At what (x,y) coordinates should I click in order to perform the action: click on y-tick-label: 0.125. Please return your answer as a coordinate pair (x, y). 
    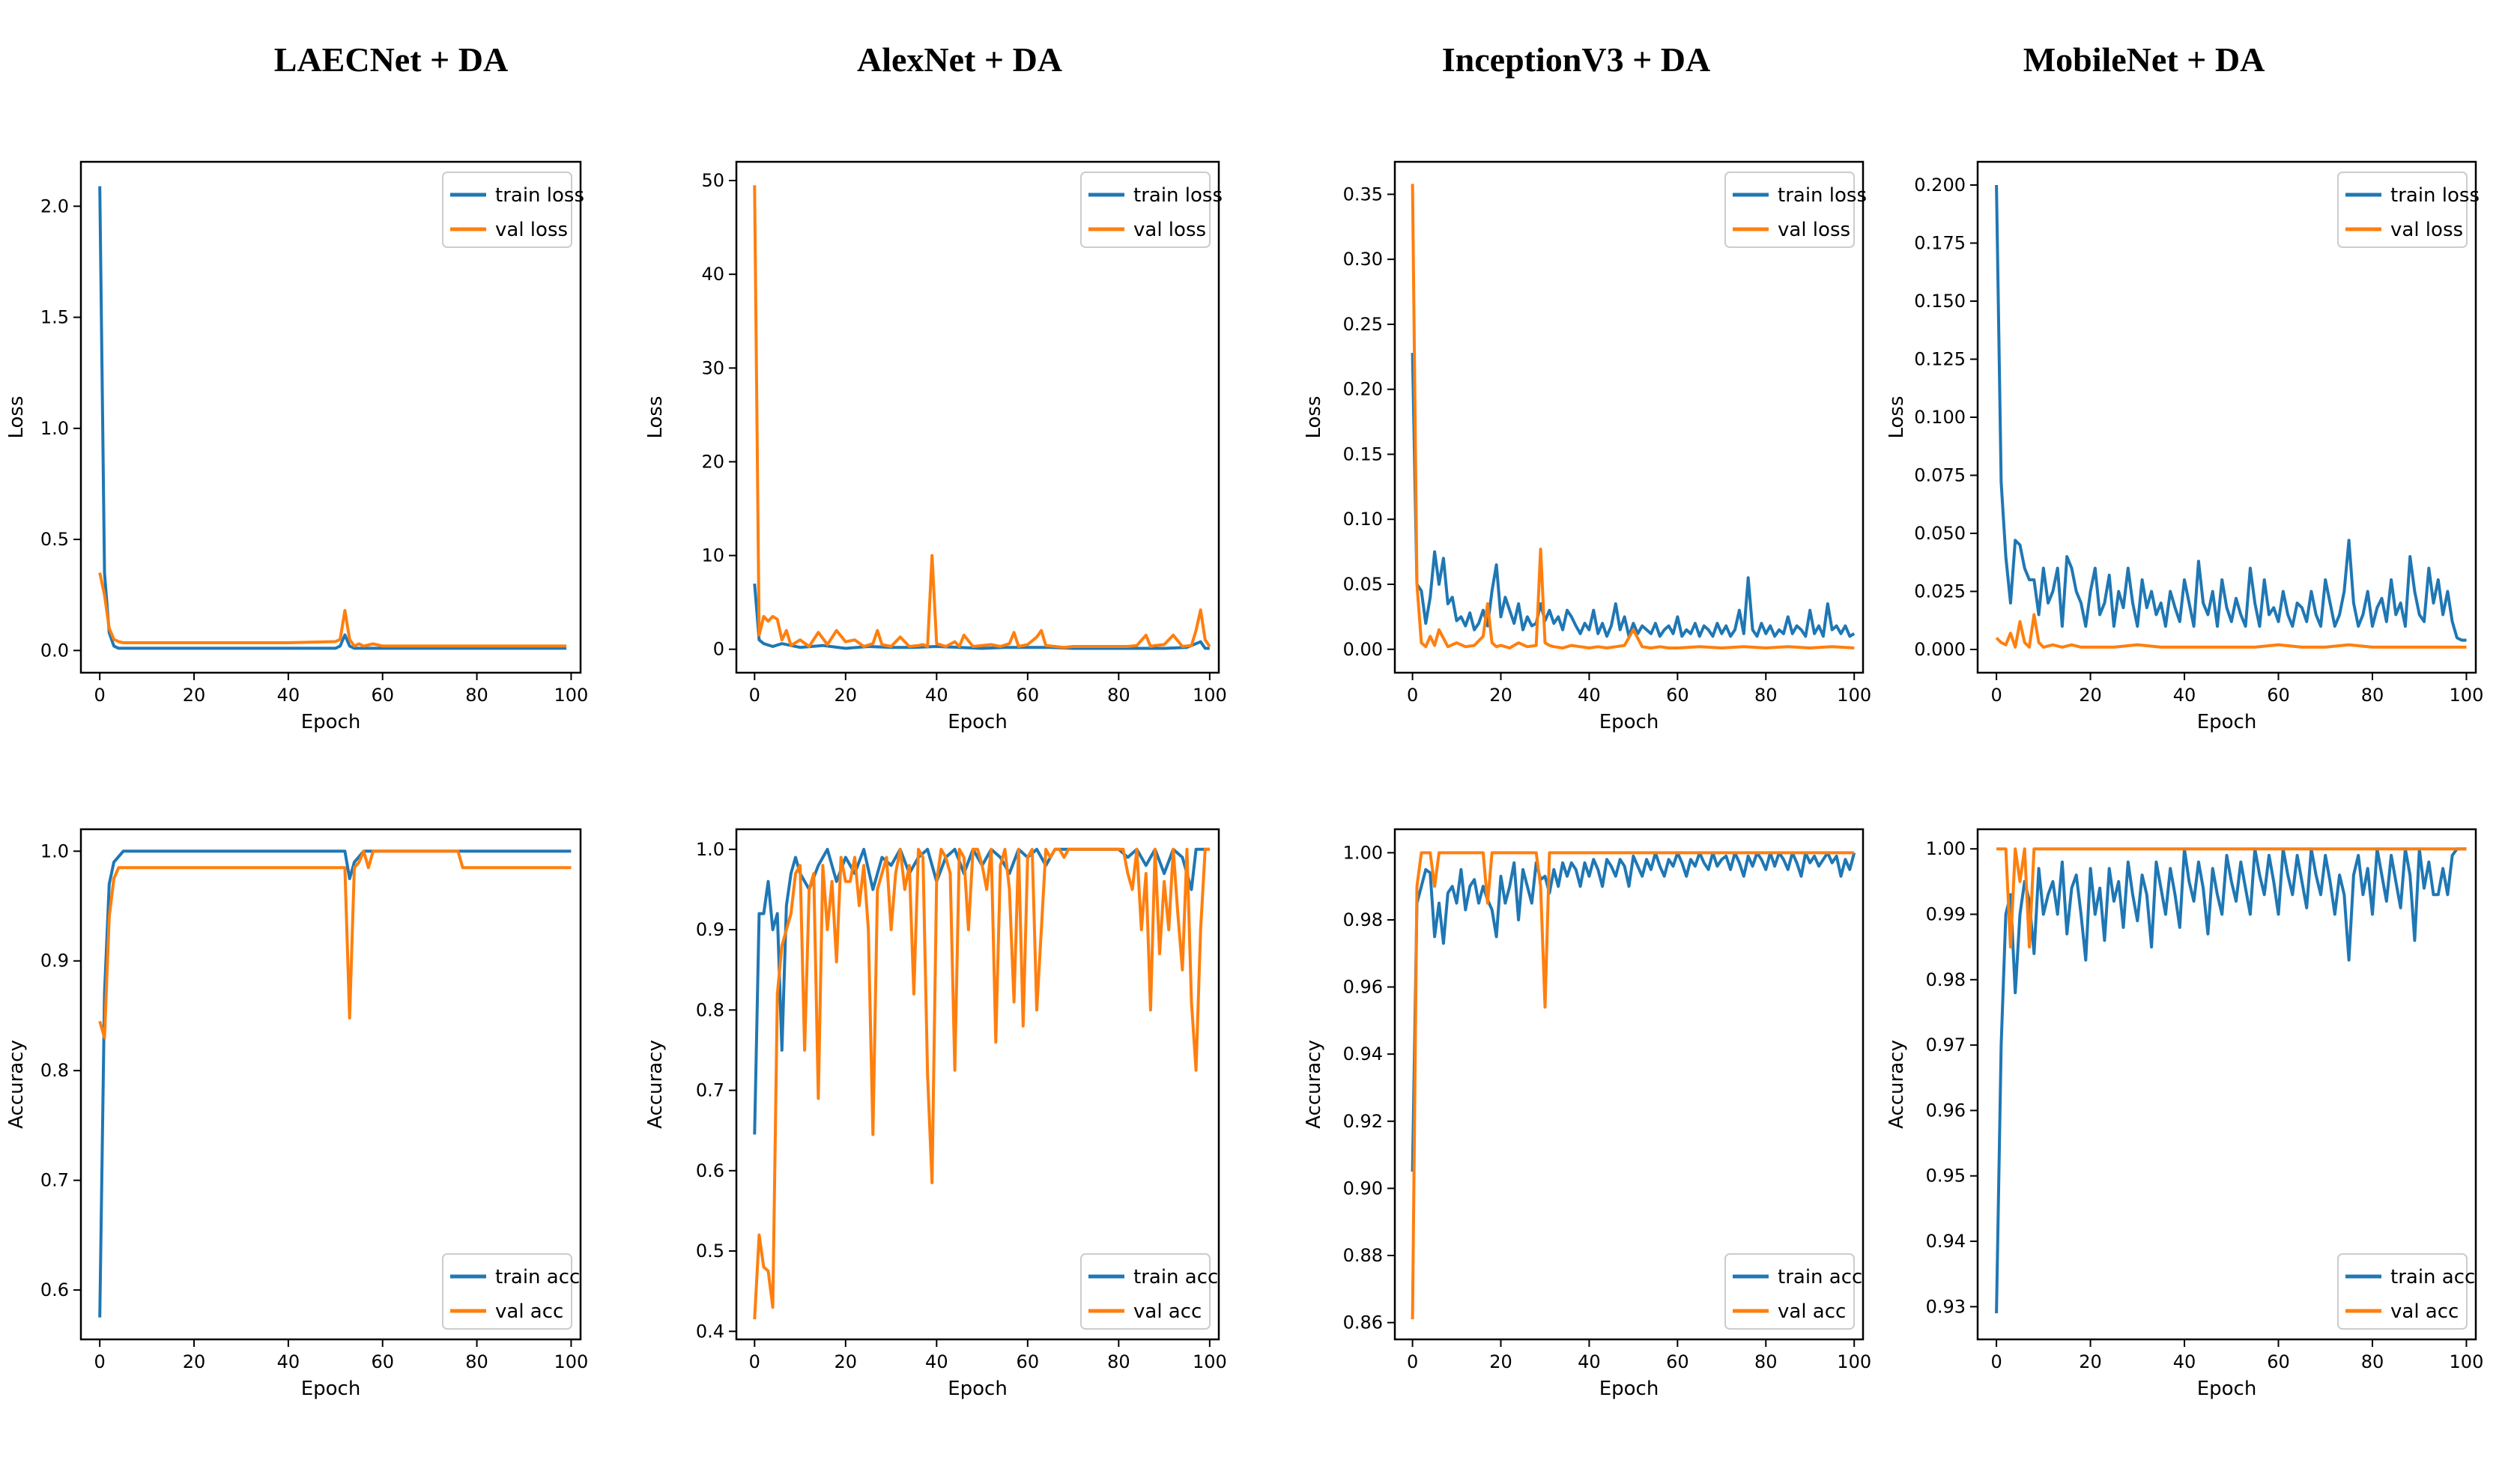
    Looking at the image, I should click on (1940, 359).